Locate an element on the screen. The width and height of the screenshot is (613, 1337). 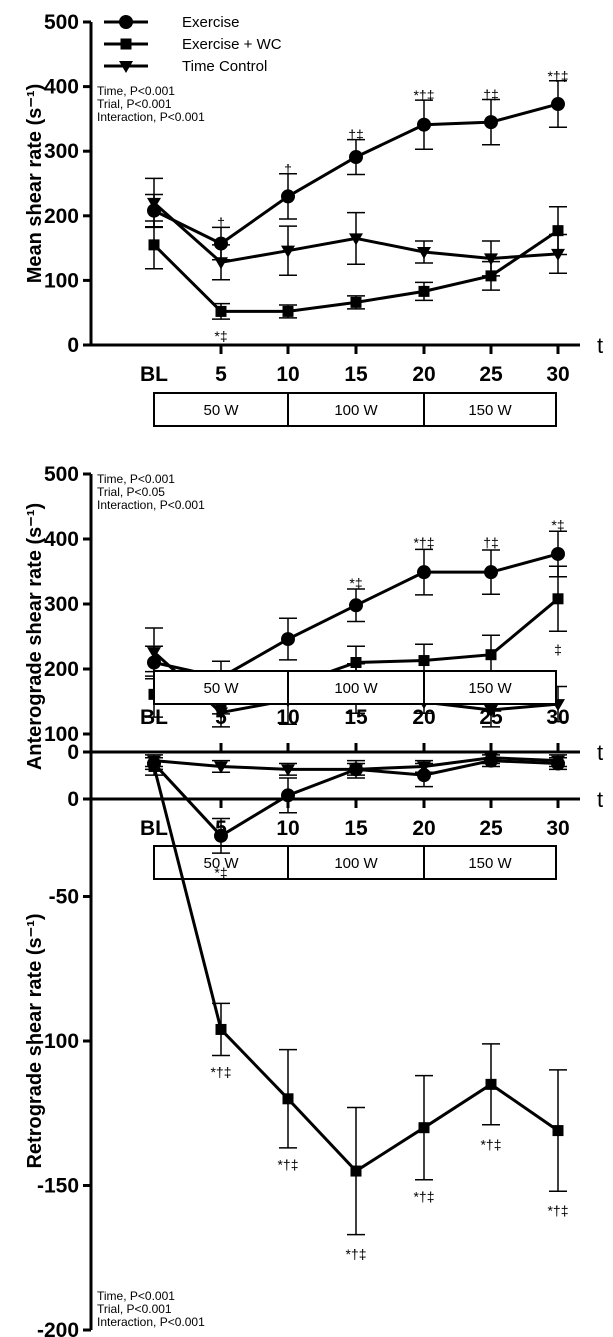
x-tick-label: 20 is located at coordinates (423, 374).